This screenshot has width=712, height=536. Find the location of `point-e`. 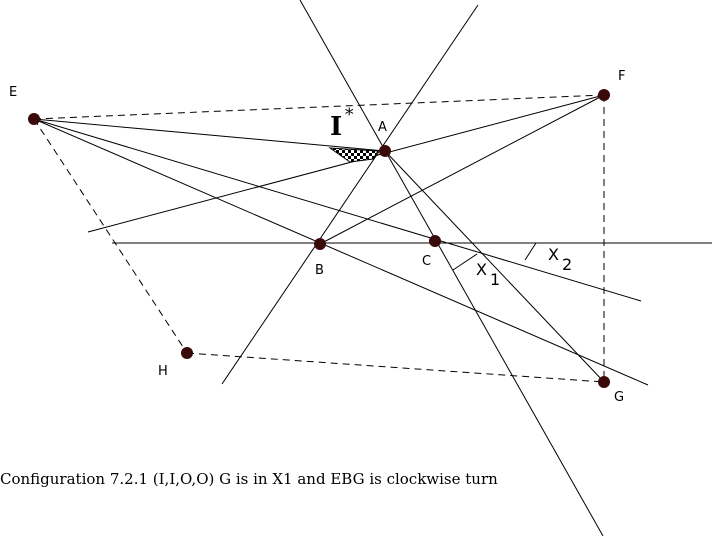

point-e is located at coordinates (34, 119).